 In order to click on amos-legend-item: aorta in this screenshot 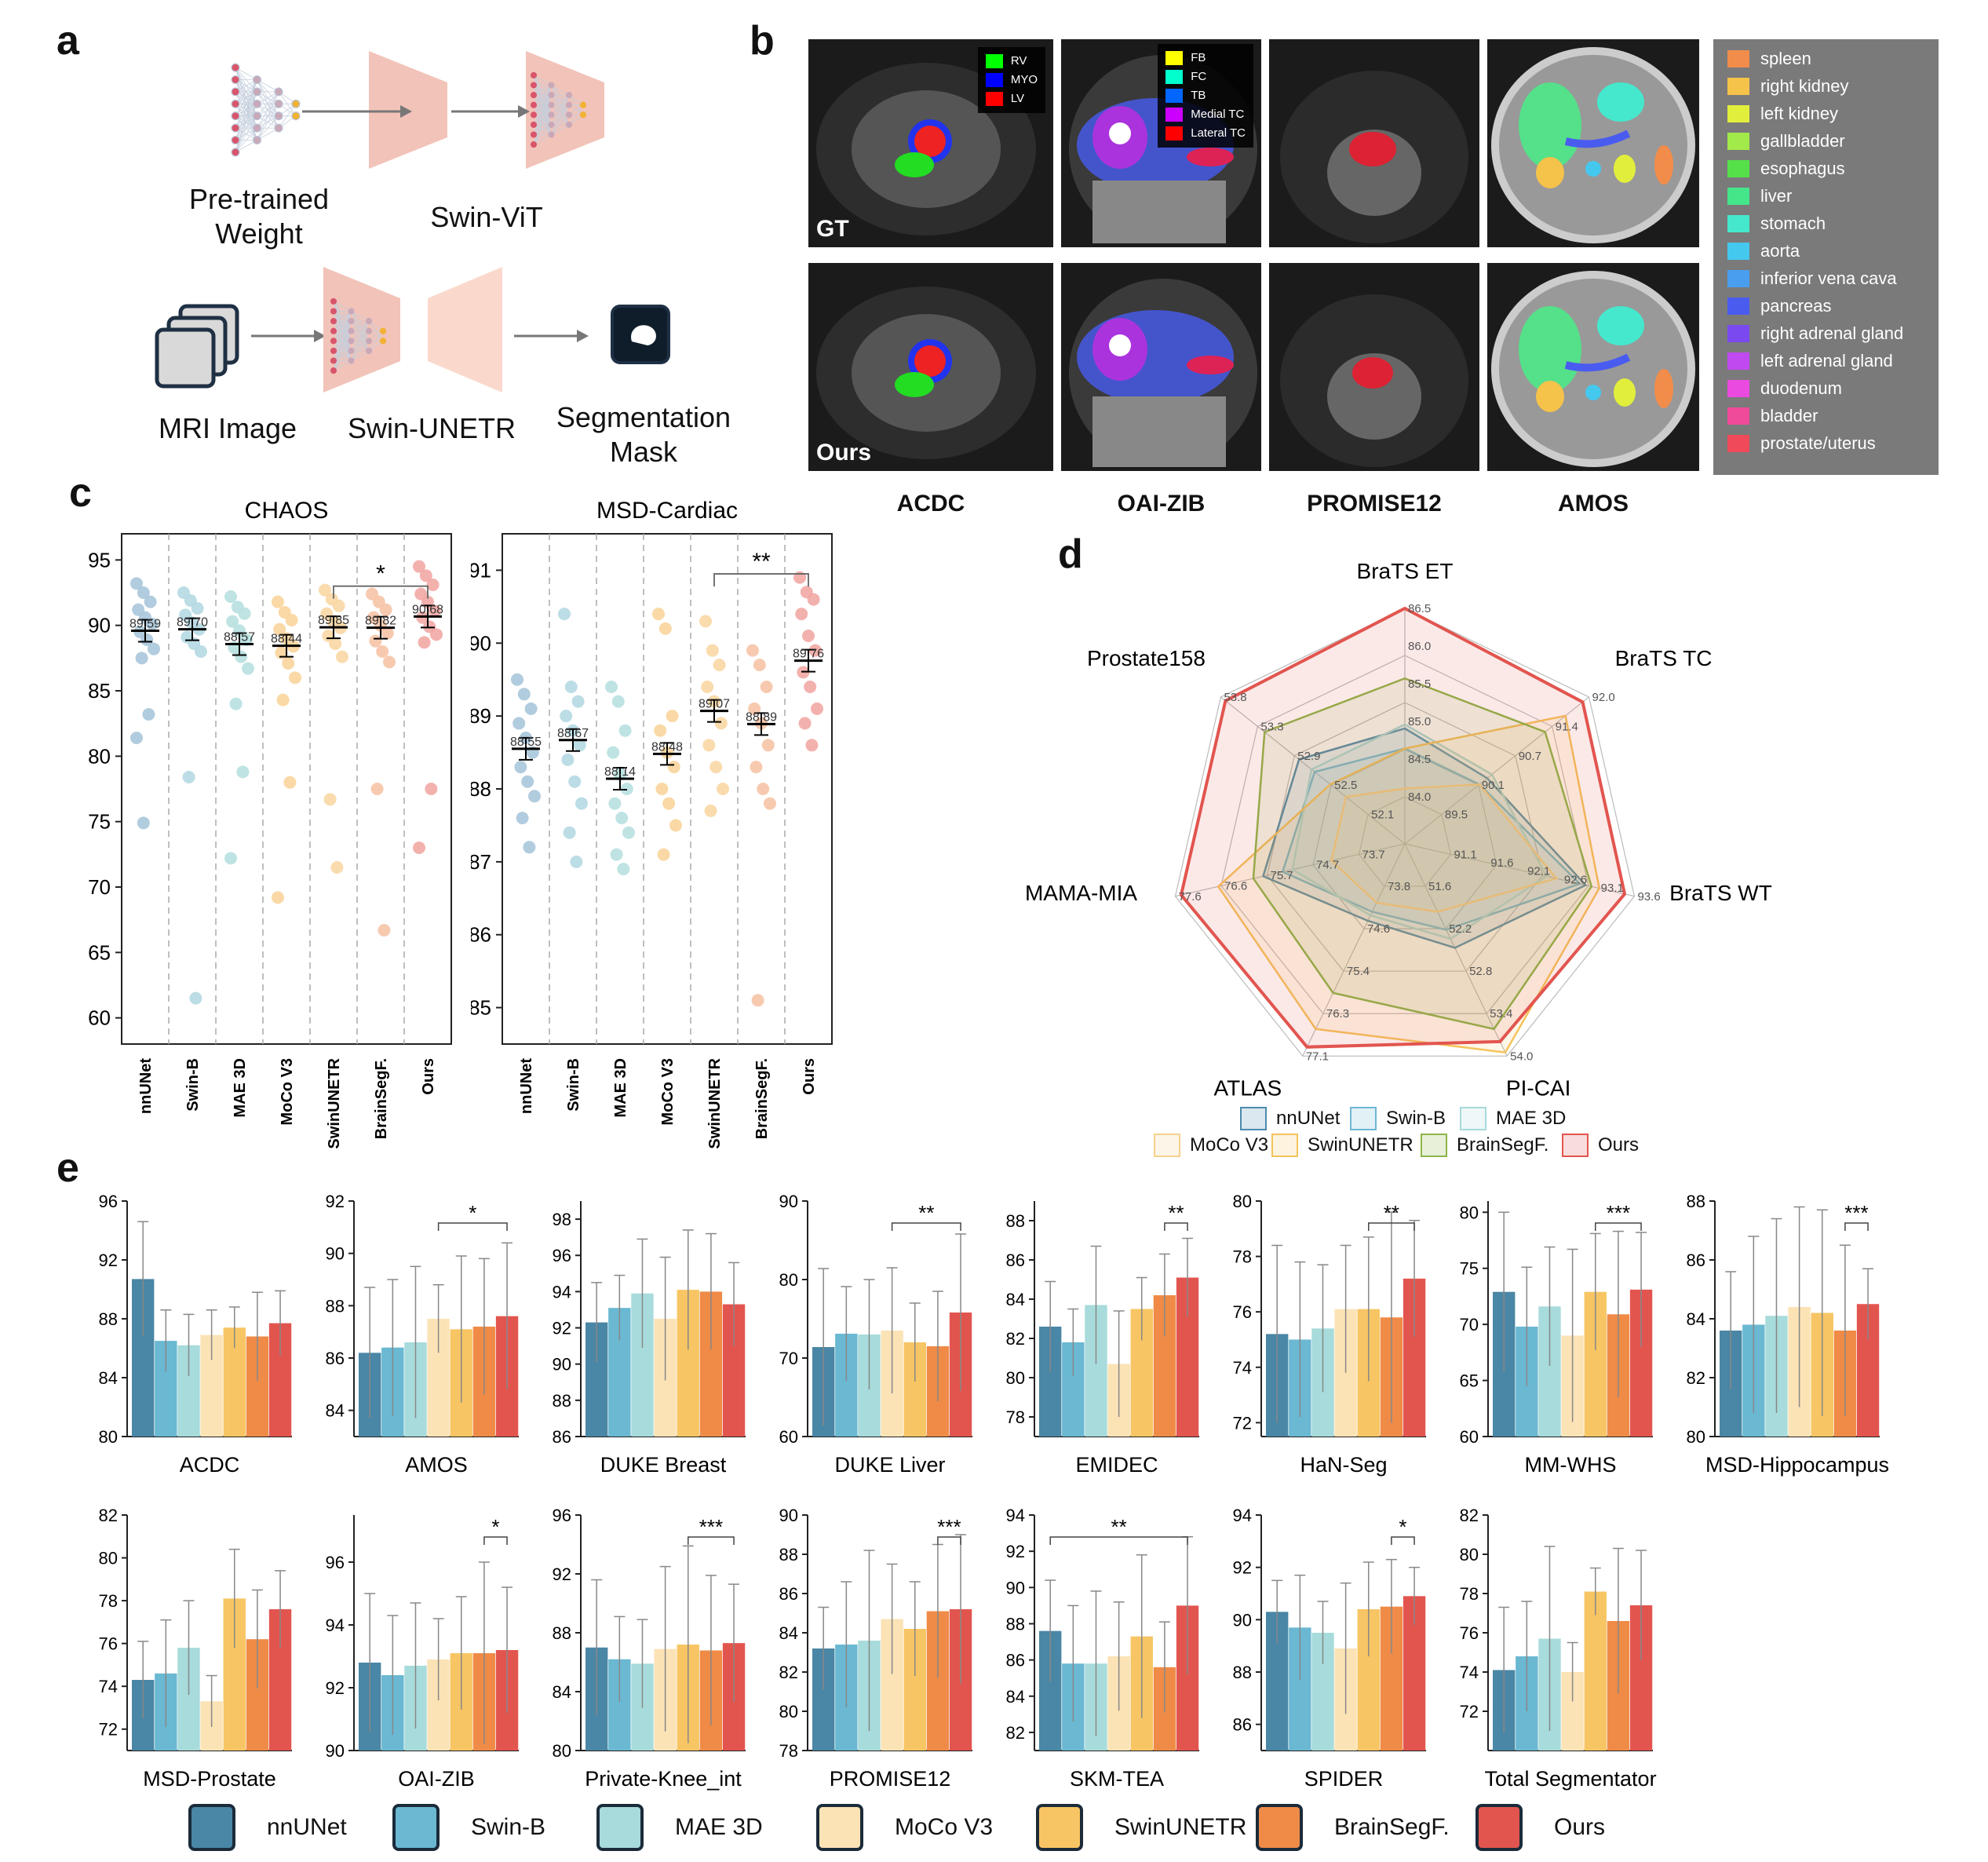, I will do `click(1763, 251)`.